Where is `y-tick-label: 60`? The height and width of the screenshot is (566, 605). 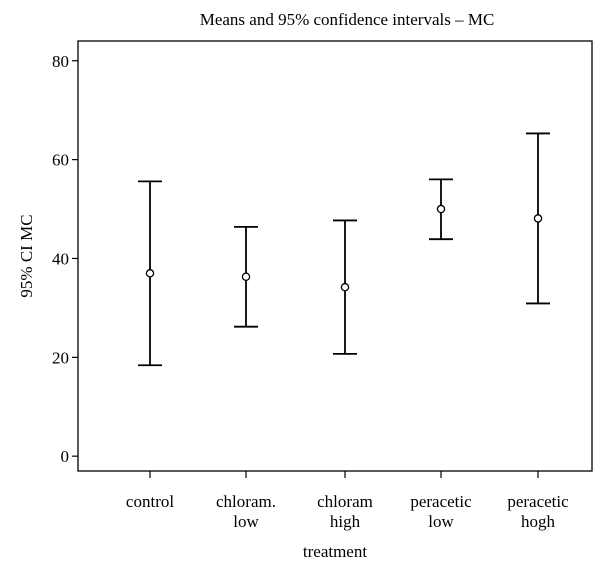 y-tick-label: 60 is located at coordinates (60, 160).